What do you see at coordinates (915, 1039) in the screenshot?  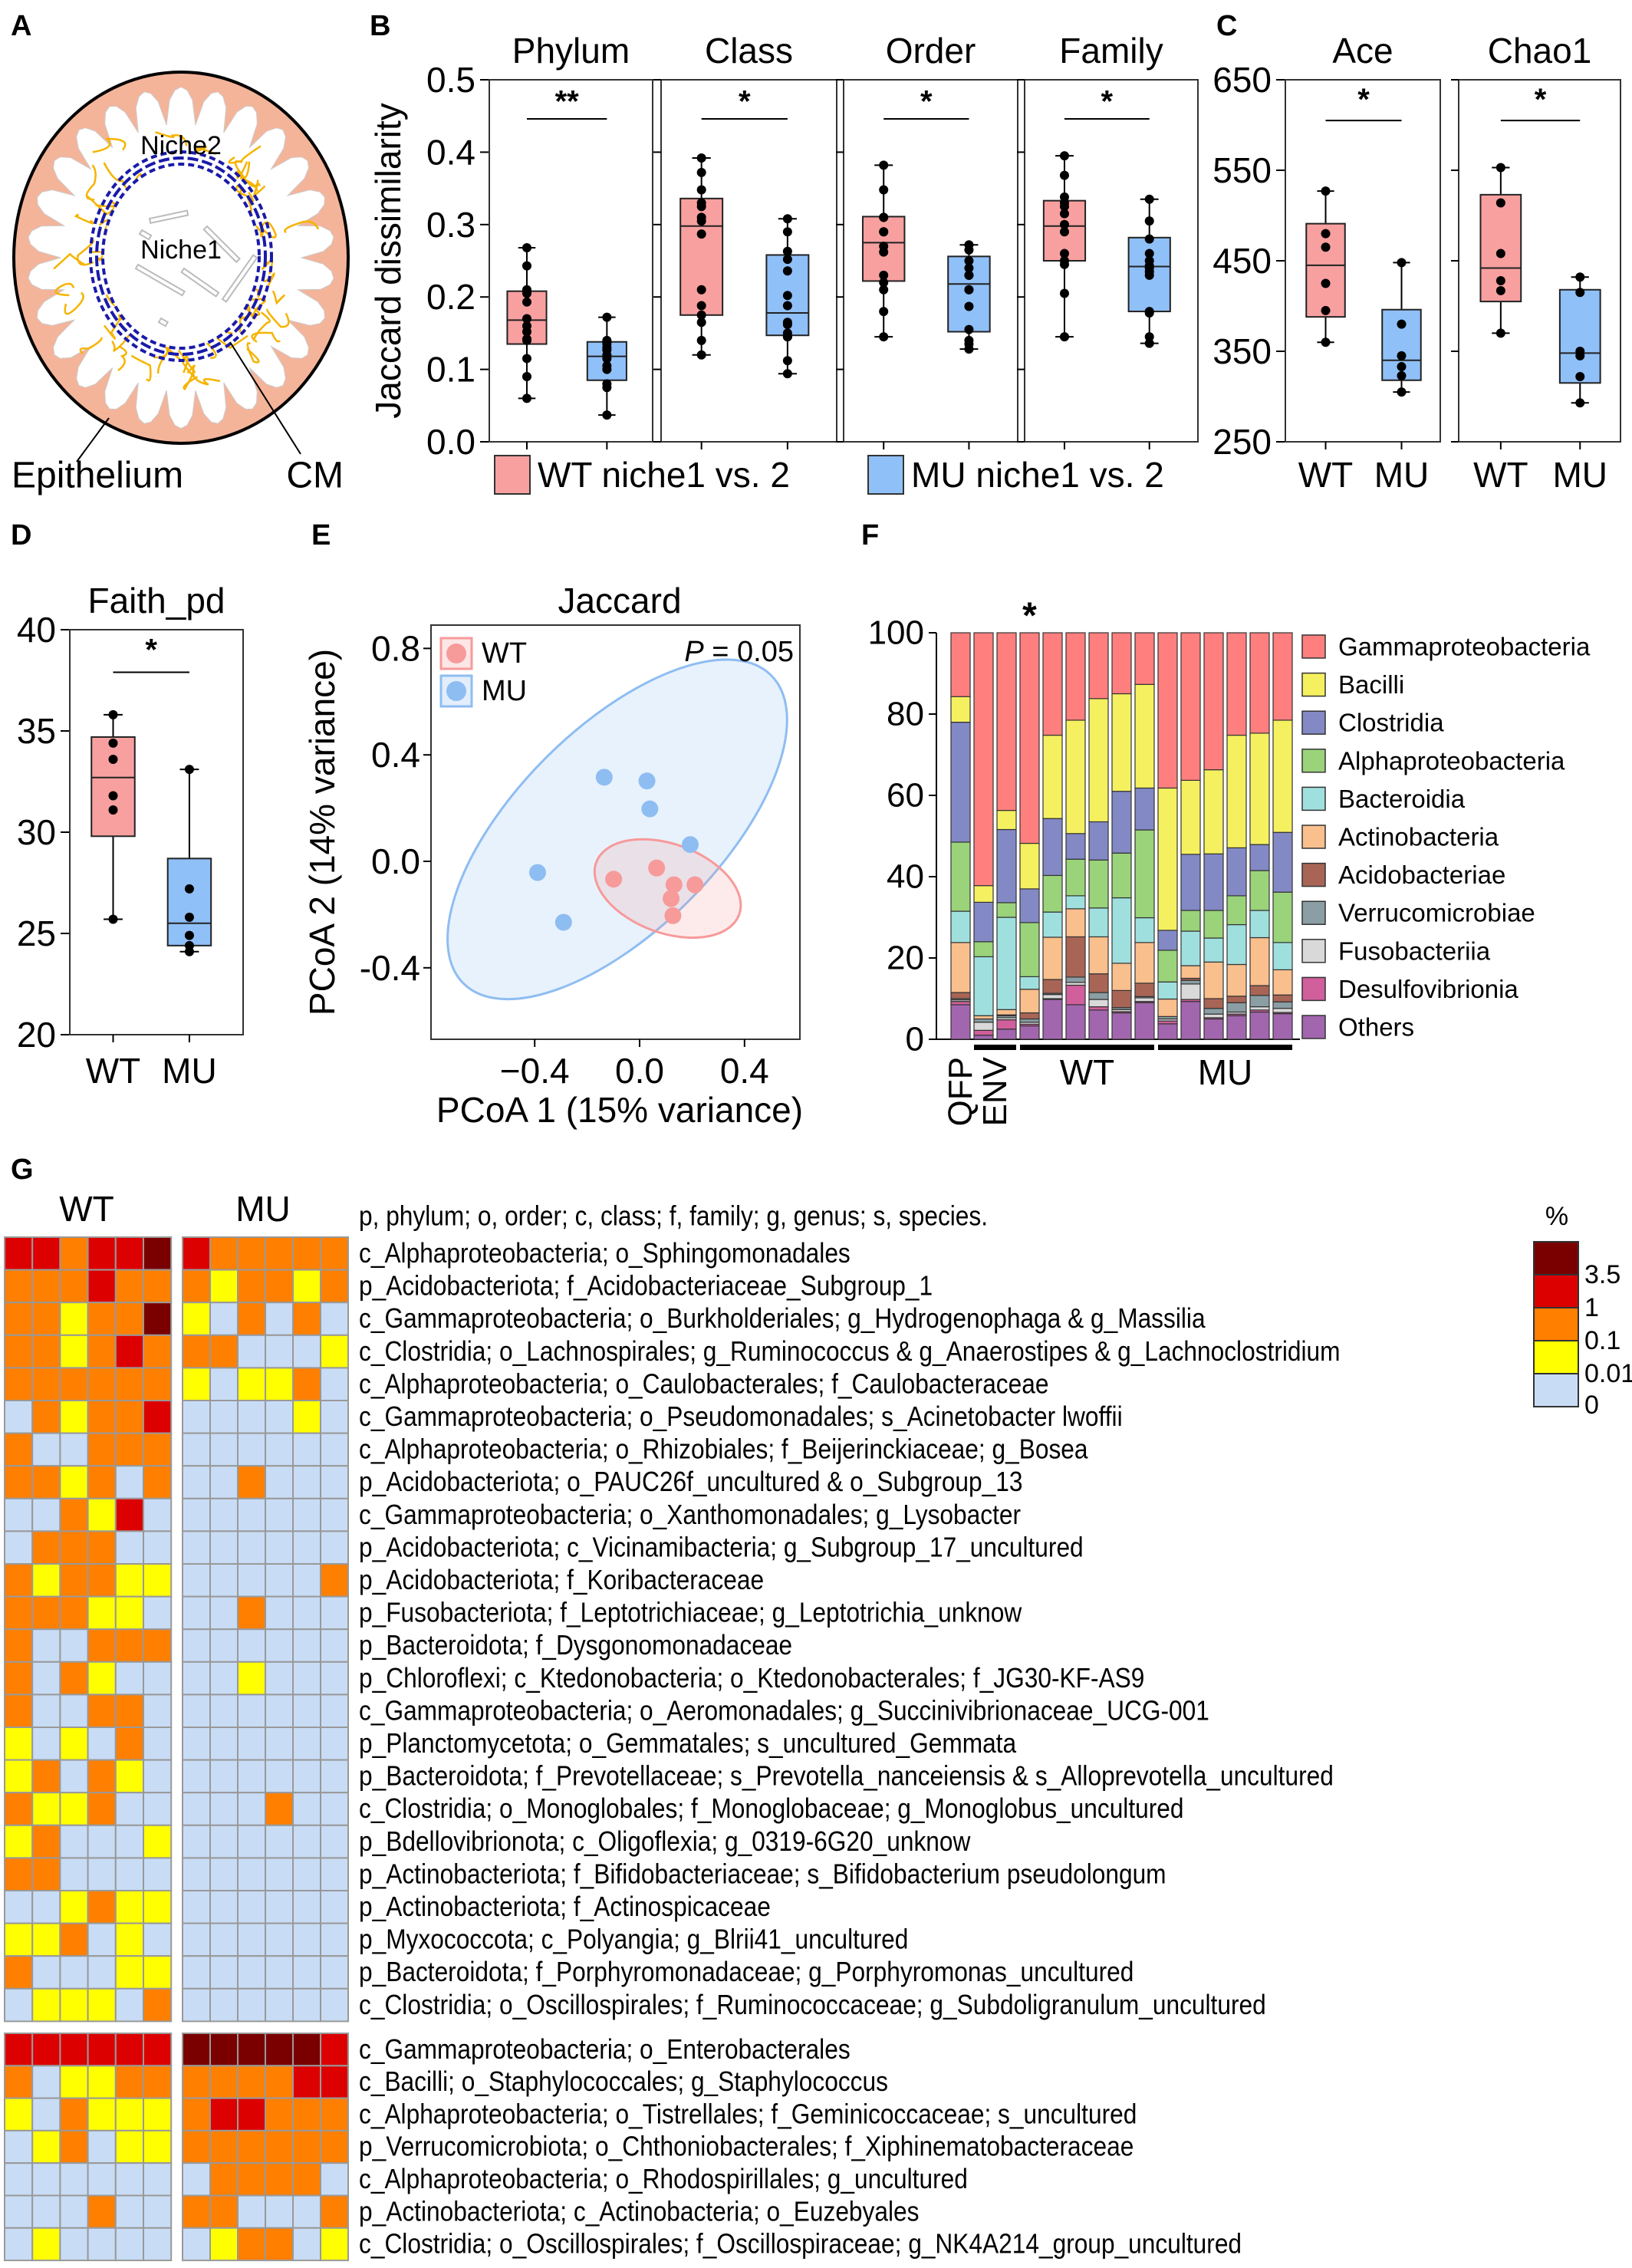 I see `y-tick-label: 0` at bounding box center [915, 1039].